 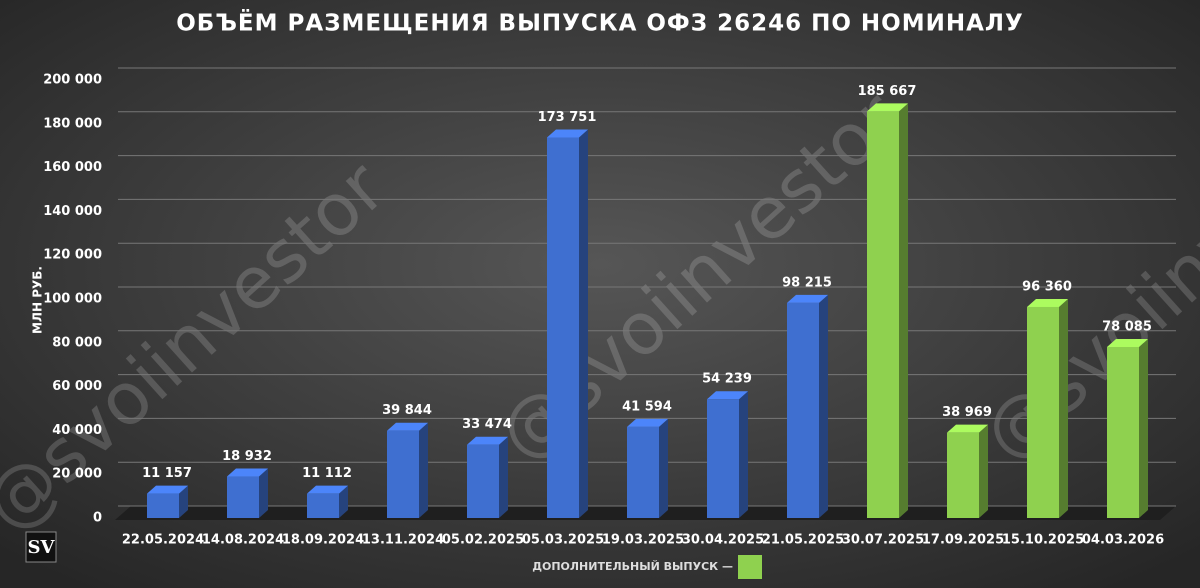 I want to click on y-tick-label: 20 000, so click(x=77, y=474).